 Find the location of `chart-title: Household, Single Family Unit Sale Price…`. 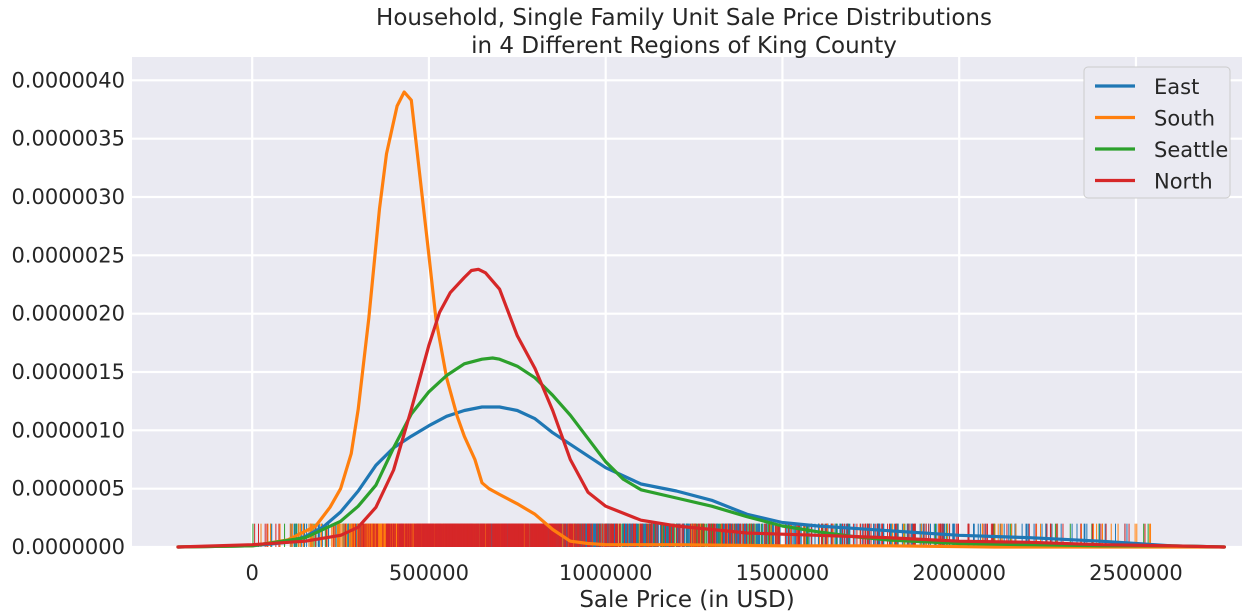

chart-title: Household, Single Family Unit Sale Price… is located at coordinates (684, 18).